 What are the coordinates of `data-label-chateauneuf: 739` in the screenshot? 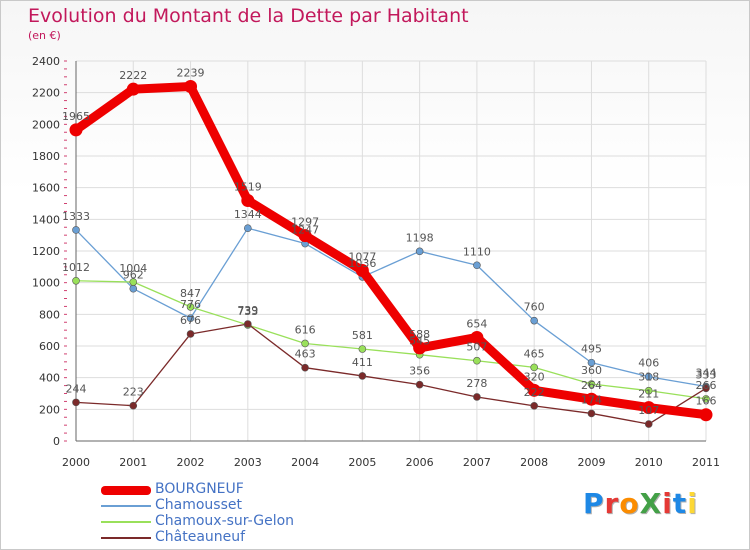 It's located at (247, 310).